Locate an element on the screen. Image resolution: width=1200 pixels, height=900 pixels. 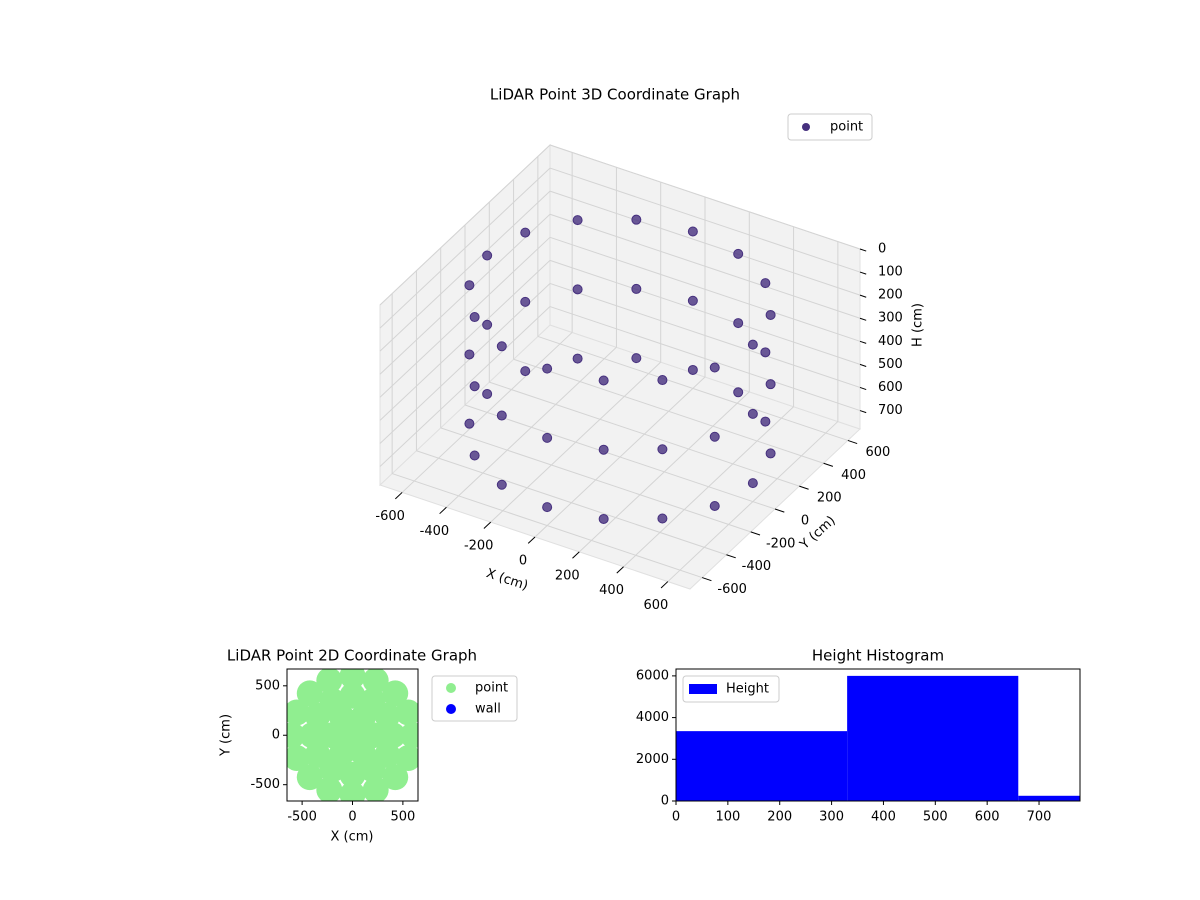
x-tick-label: 100 is located at coordinates (727, 817).